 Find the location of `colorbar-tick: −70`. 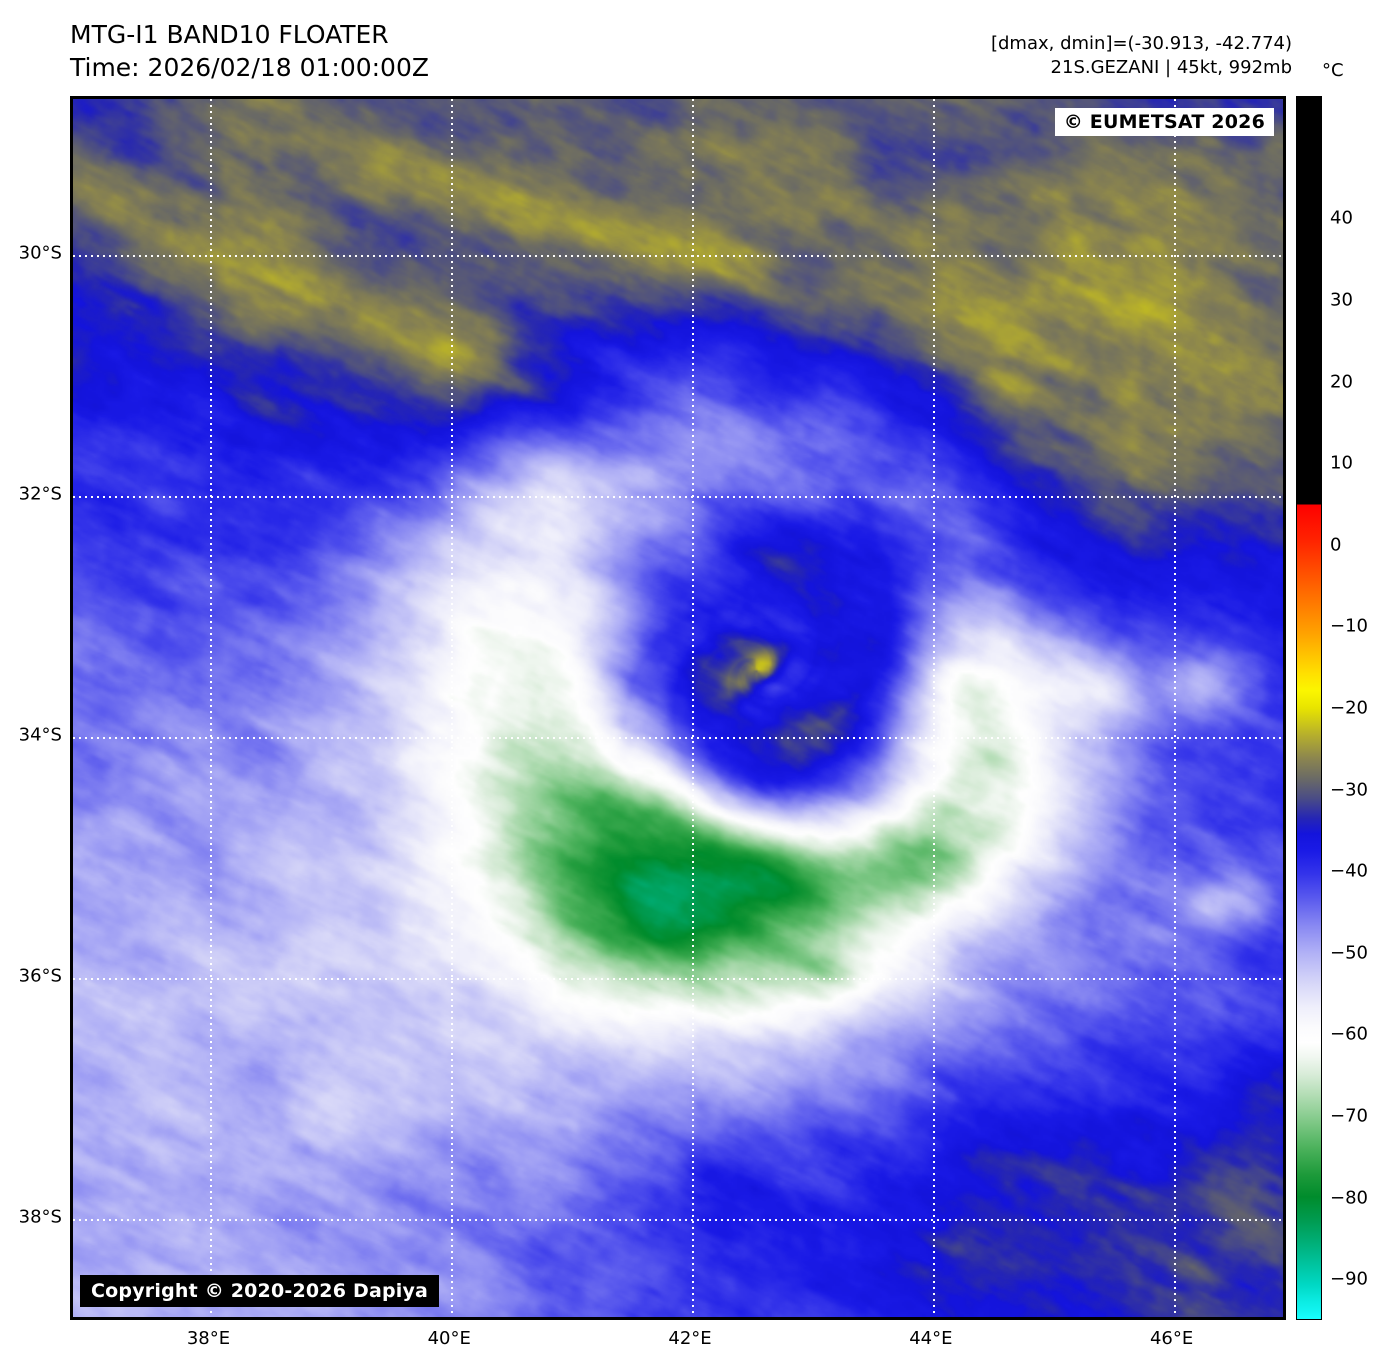

colorbar-tick: −70 is located at coordinates (1349, 1116).